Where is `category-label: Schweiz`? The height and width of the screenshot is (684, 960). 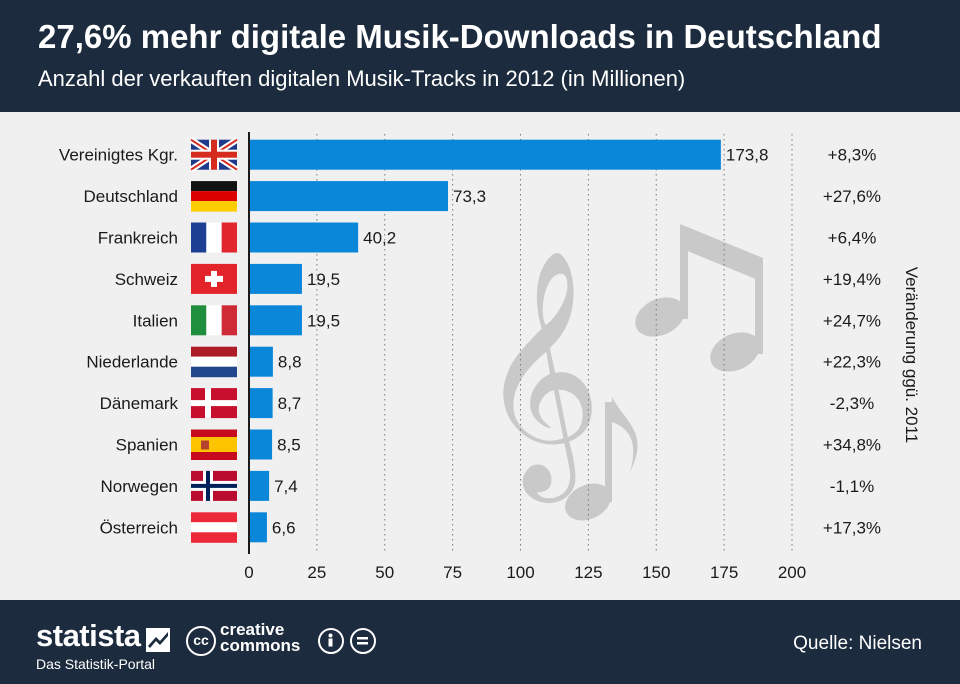 category-label: Schweiz is located at coordinates (146, 279).